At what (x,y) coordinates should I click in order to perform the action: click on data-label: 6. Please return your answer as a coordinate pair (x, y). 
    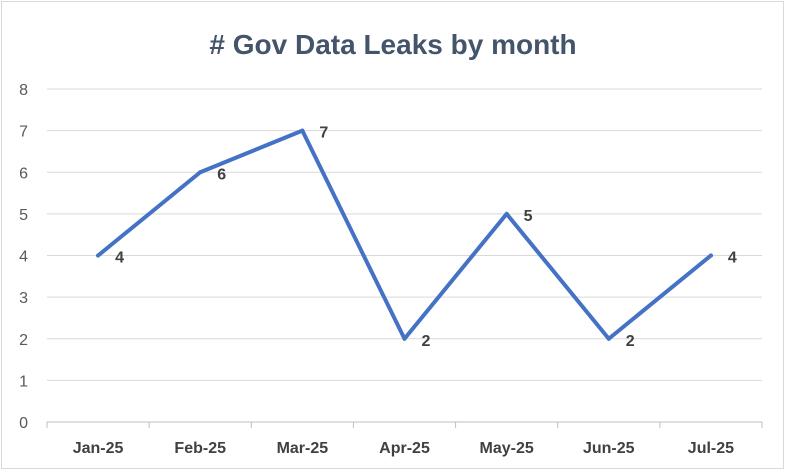
    Looking at the image, I should click on (221, 174).